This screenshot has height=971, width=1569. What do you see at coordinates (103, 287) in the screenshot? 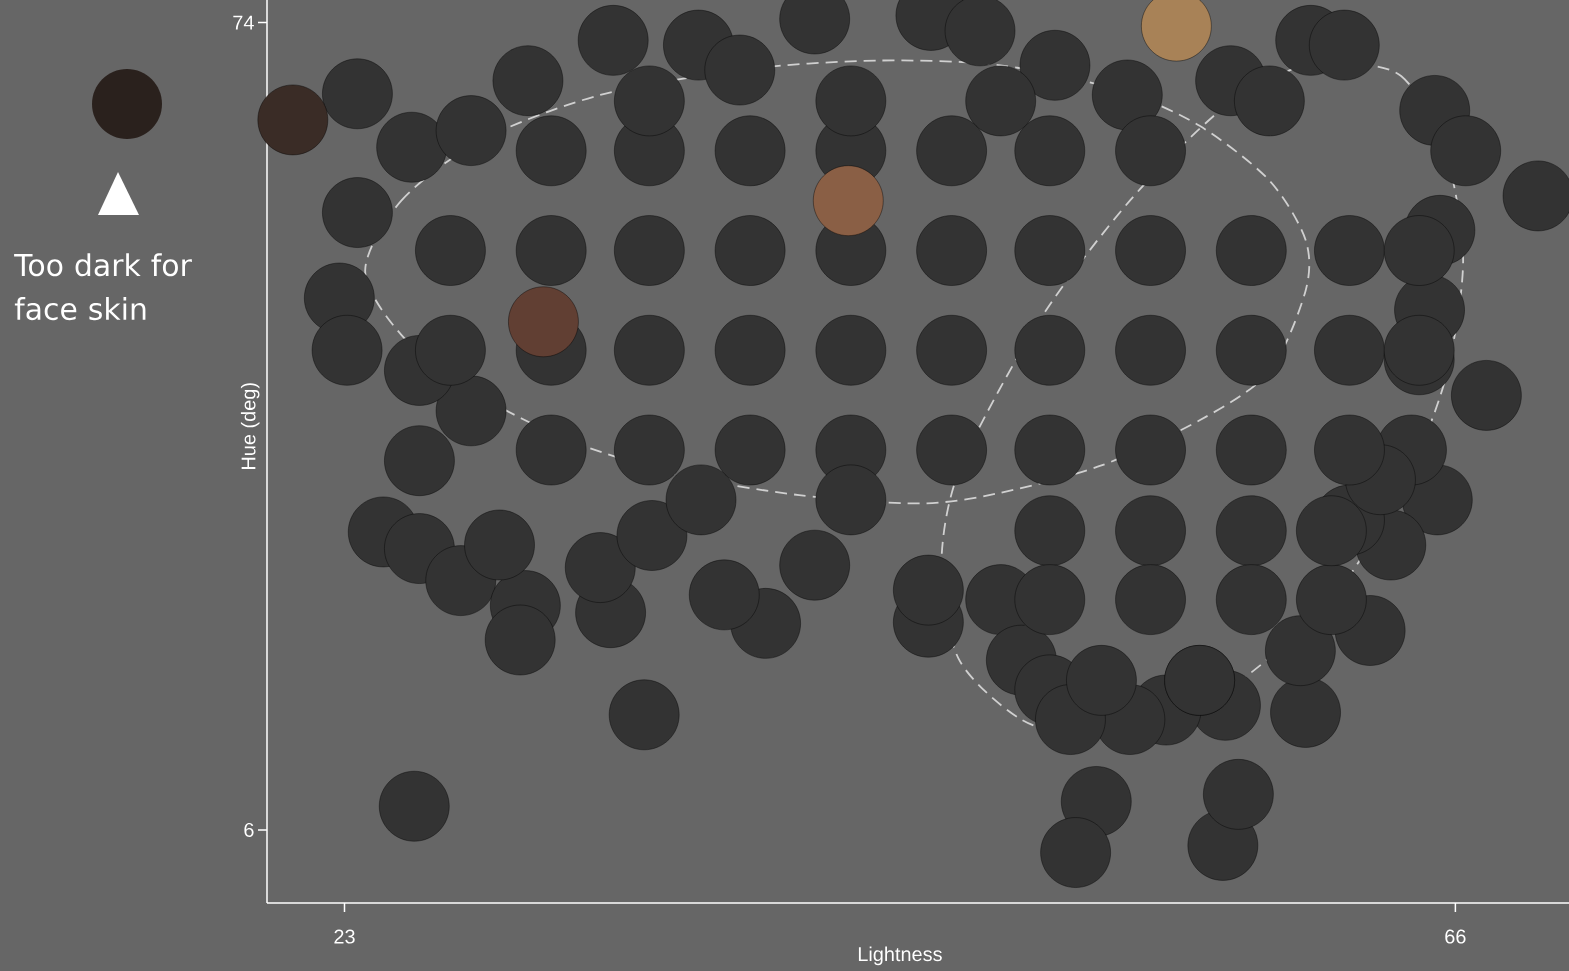
I see `text: Too dark for face skin` at bounding box center [103, 287].